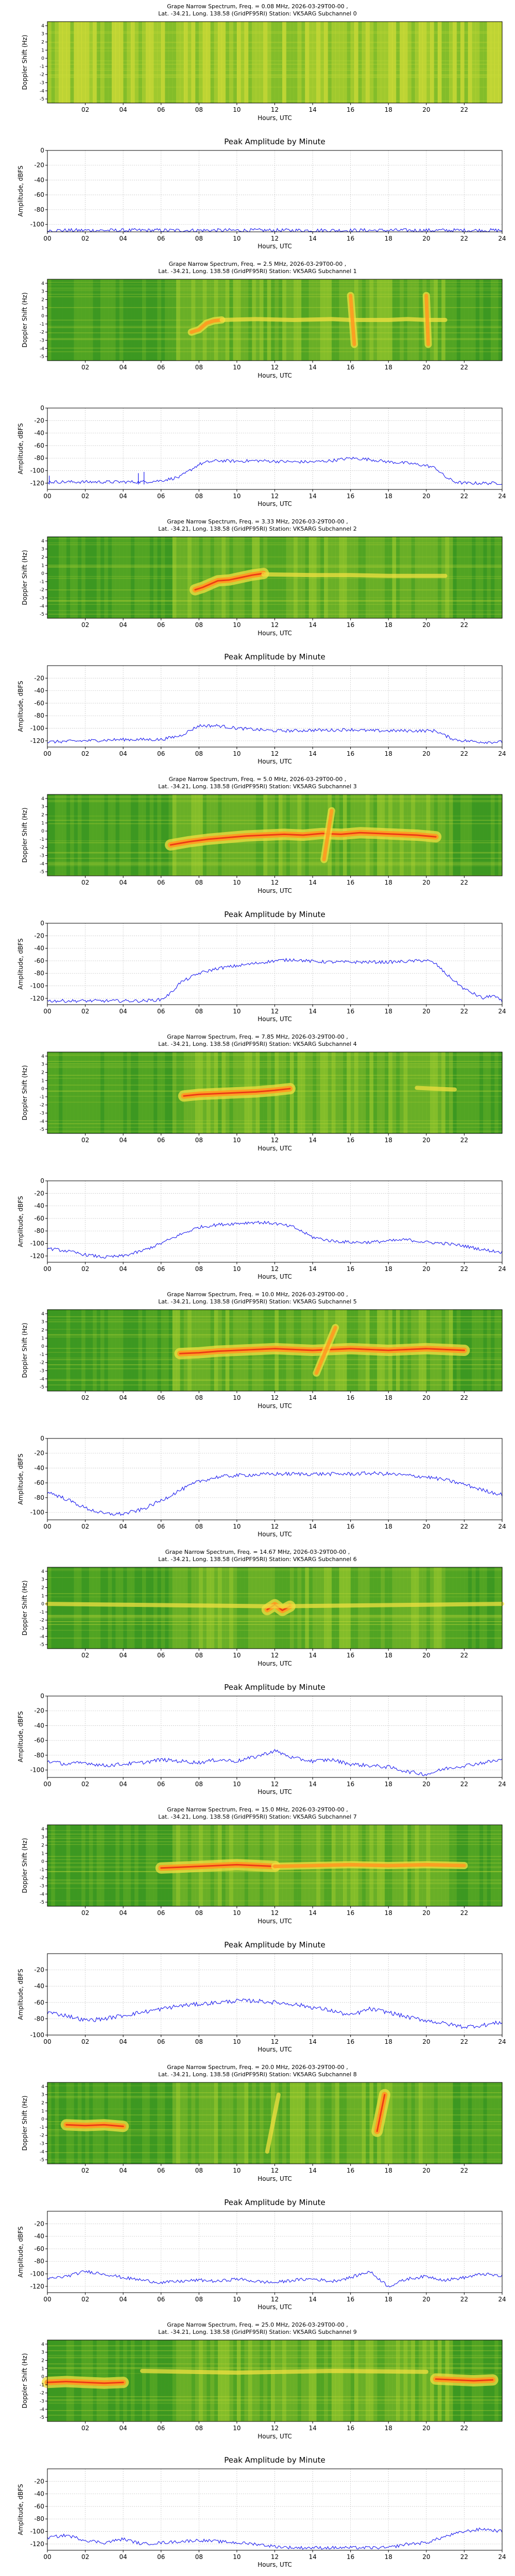 This screenshot has width=515, height=2576. I want to click on x-tick-label: 16, so click(351, 497).